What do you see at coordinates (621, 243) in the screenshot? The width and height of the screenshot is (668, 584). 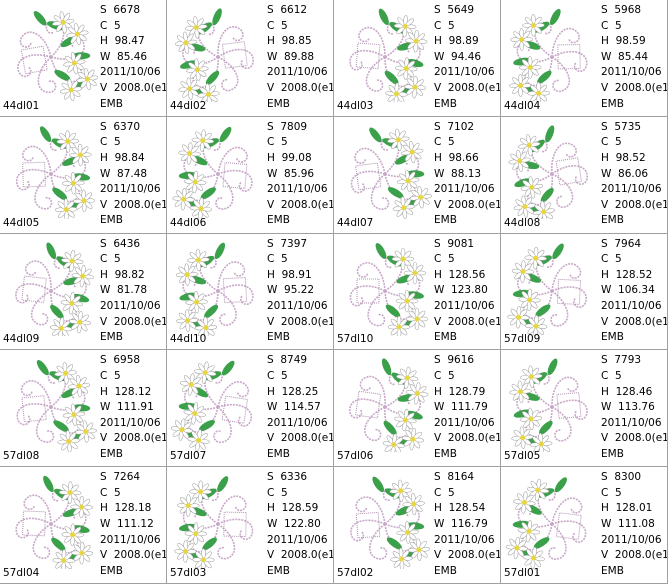 I see `design-info: S 7964` at bounding box center [621, 243].